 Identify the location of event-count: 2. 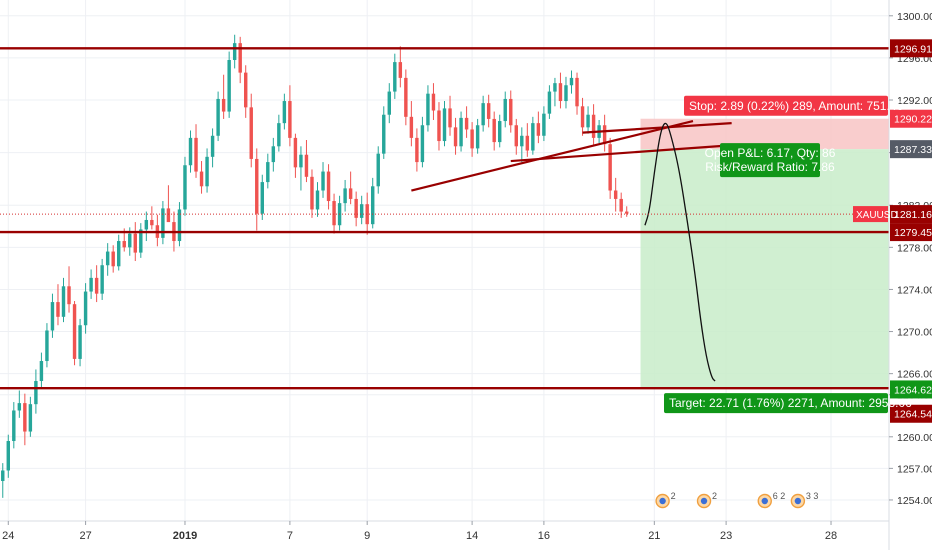
(673, 496).